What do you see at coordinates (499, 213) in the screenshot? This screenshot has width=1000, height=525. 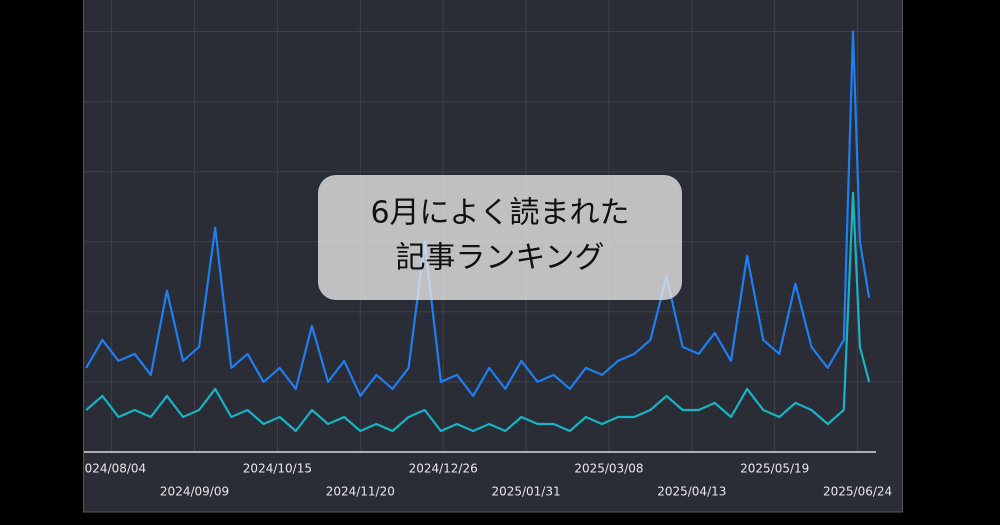 I see `overlay-title: 6月によく読まれた` at bounding box center [499, 213].